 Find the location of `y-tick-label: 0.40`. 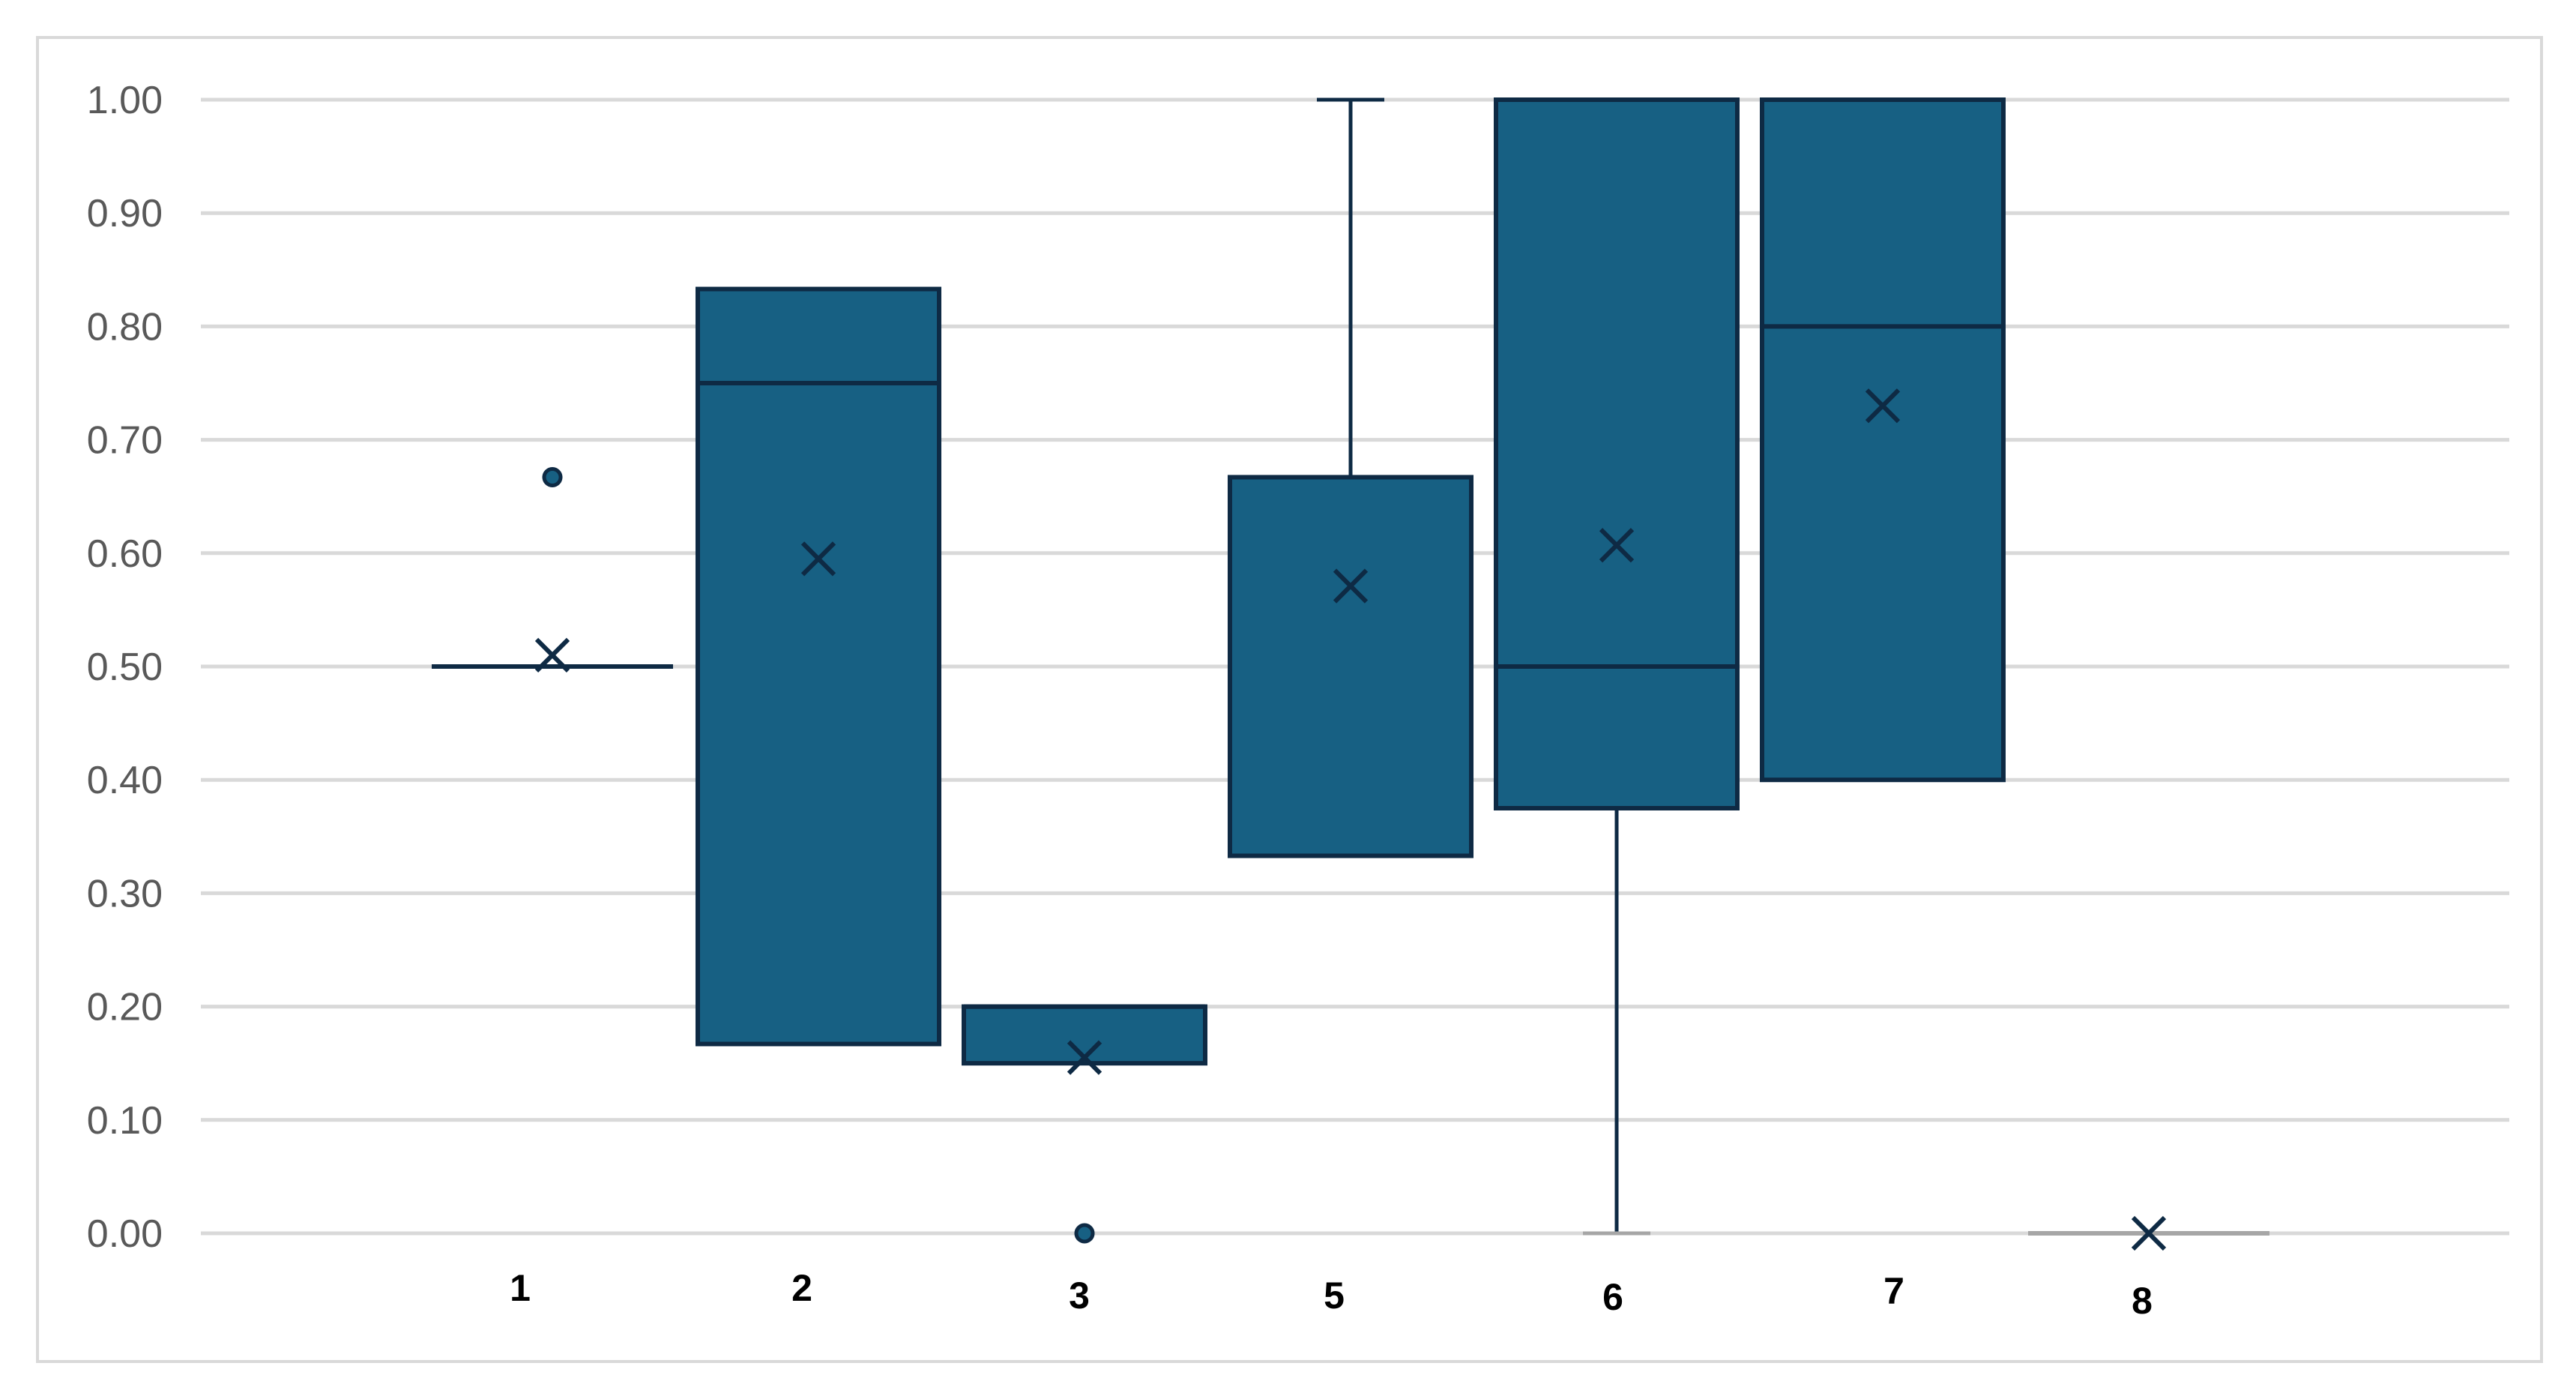

y-tick-label: 0.40 is located at coordinates (125, 780).